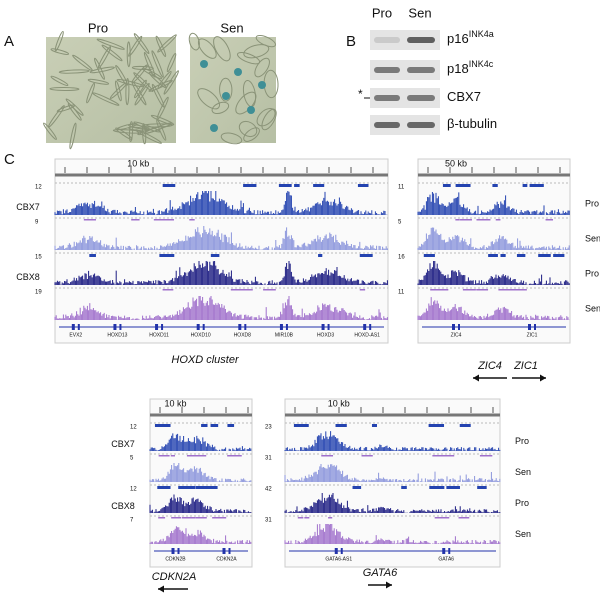 This screenshot has height=593, width=600. Describe the element at coordinates (75, 335) in the screenshot. I see `gene-label: EVX2` at that location.